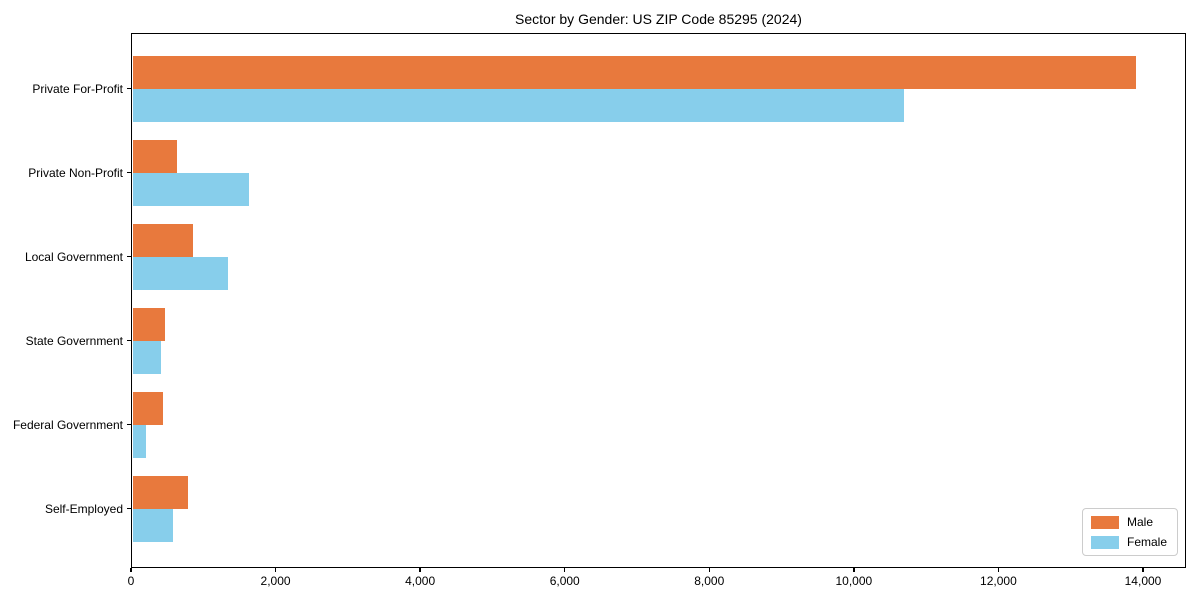 The height and width of the screenshot is (600, 1200). Describe the element at coordinates (1104, 522) in the screenshot. I see `male-legend-swatch` at that location.